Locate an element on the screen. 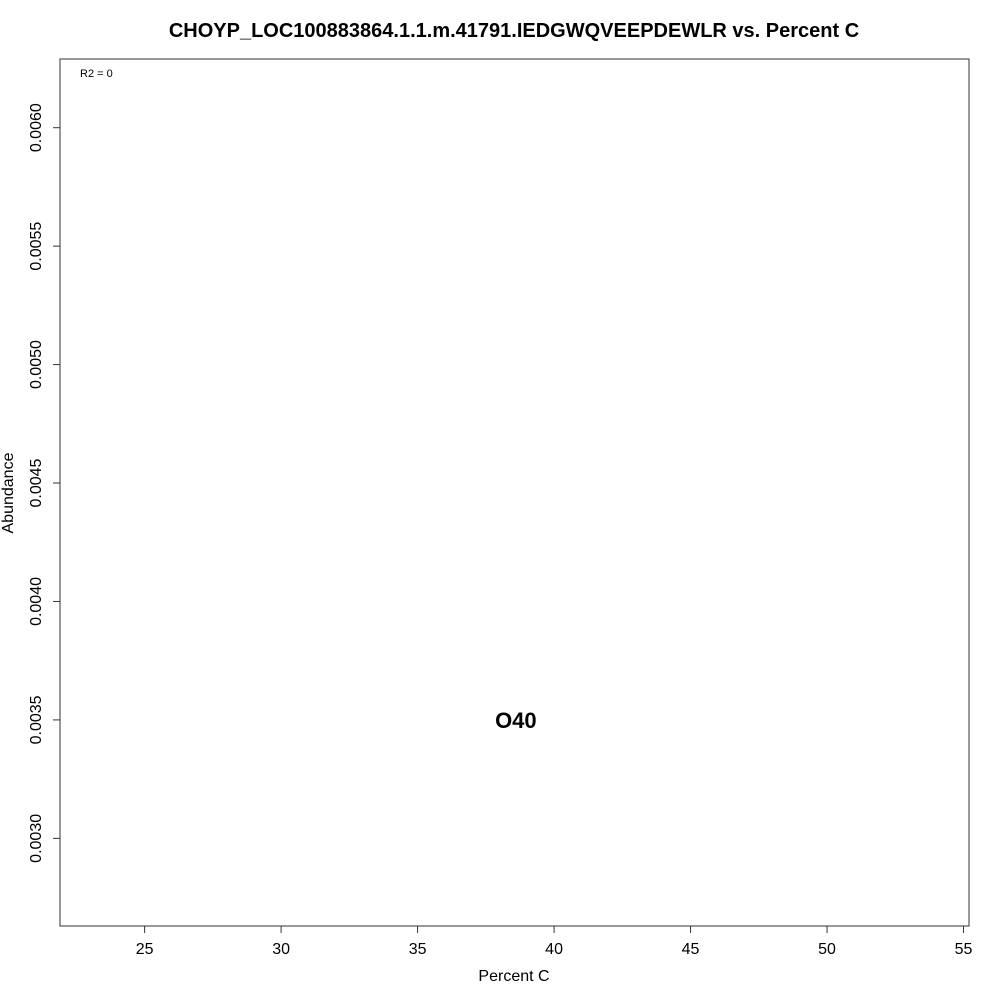  x-tick-label: 55 is located at coordinates (964, 949).